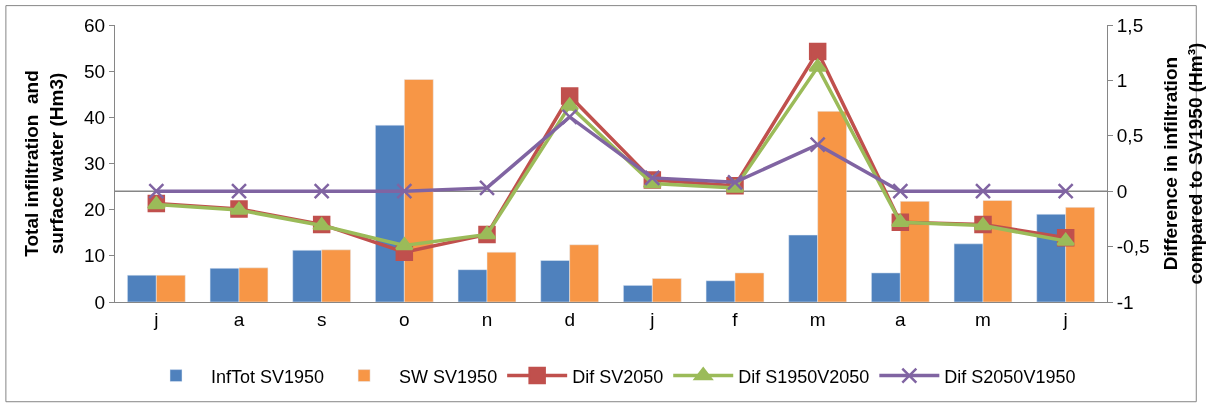 Image resolution: width=1215 pixels, height=407 pixels. What do you see at coordinates (1122, 191) in the screenshot?
I see `y2-tick-label: 0` at bounding box center [1122, 191].